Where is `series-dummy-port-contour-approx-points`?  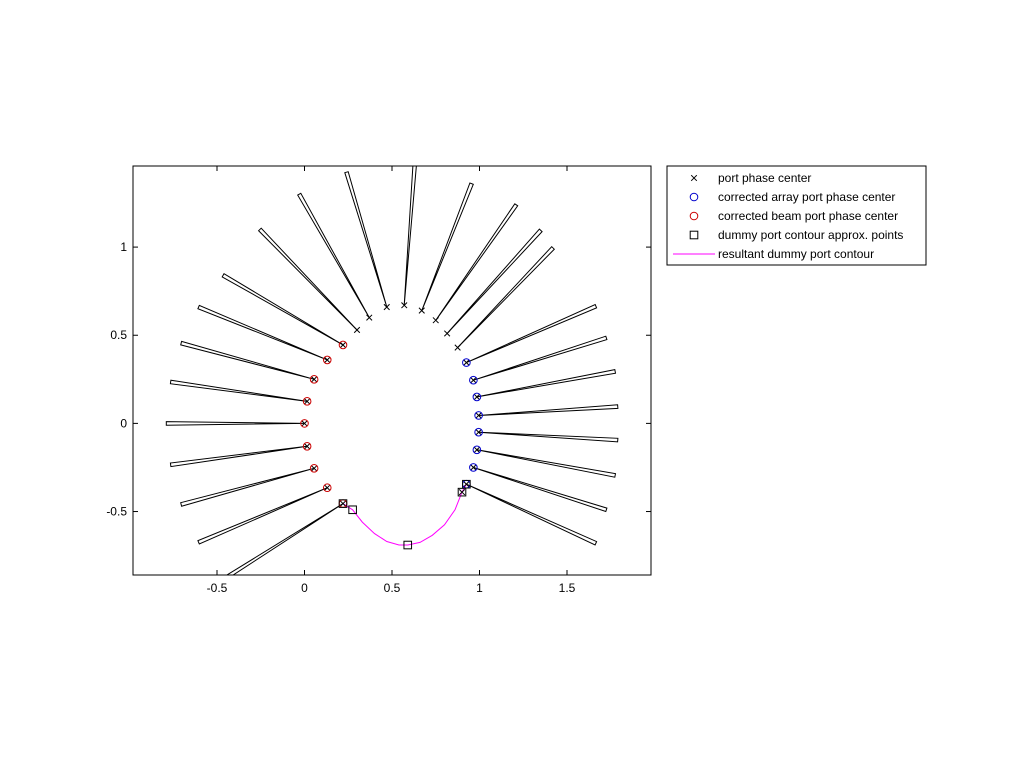
series-dummy-port-contour-approx-points is located at coordinates (404, 514).